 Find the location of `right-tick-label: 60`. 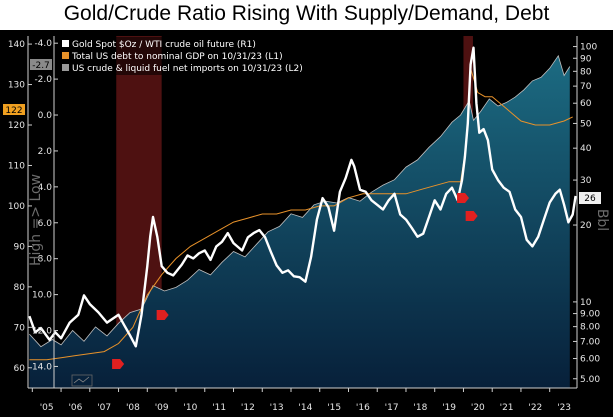

right-tick-label: 60 is located at coordinates (586, 104).